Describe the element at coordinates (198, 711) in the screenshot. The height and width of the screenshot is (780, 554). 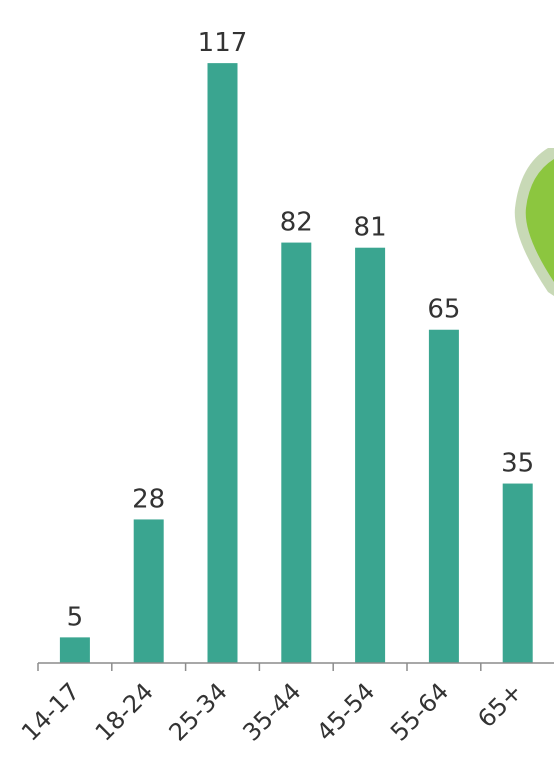
I see `x-tick-label: 25-34` at that location.